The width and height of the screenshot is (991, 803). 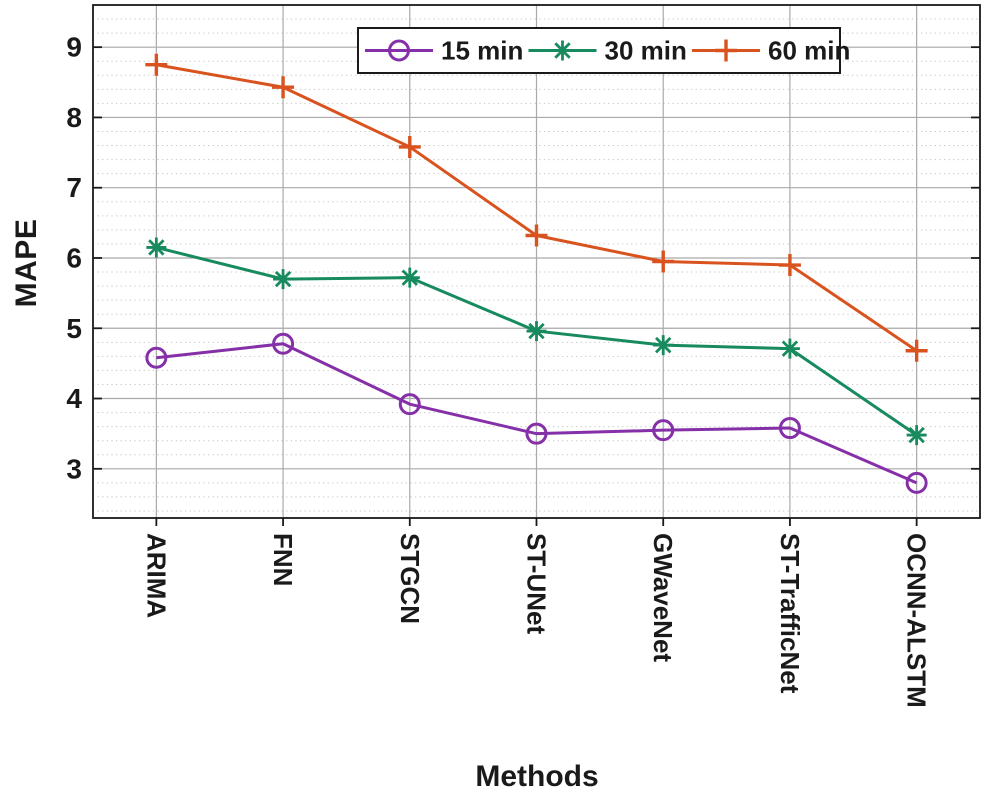 I want to click on x-tick-label: FNN, so click(x=283, y=559).